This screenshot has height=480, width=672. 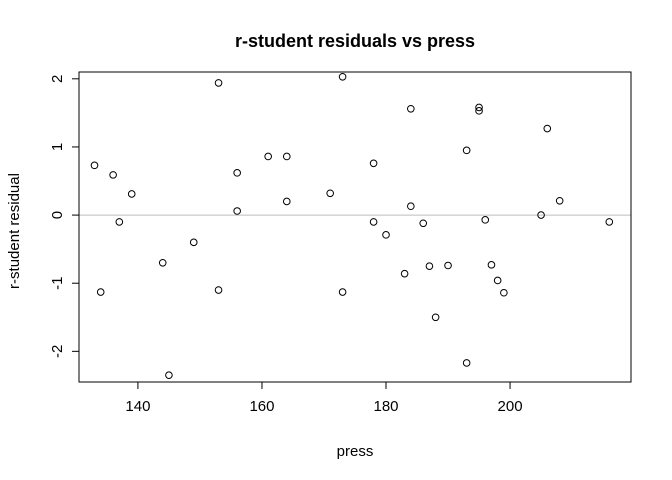 What do you see at coordinates (57, 79) in the screenshot?
I see `y-tick-label: 2` at bounding box center [57, 79].